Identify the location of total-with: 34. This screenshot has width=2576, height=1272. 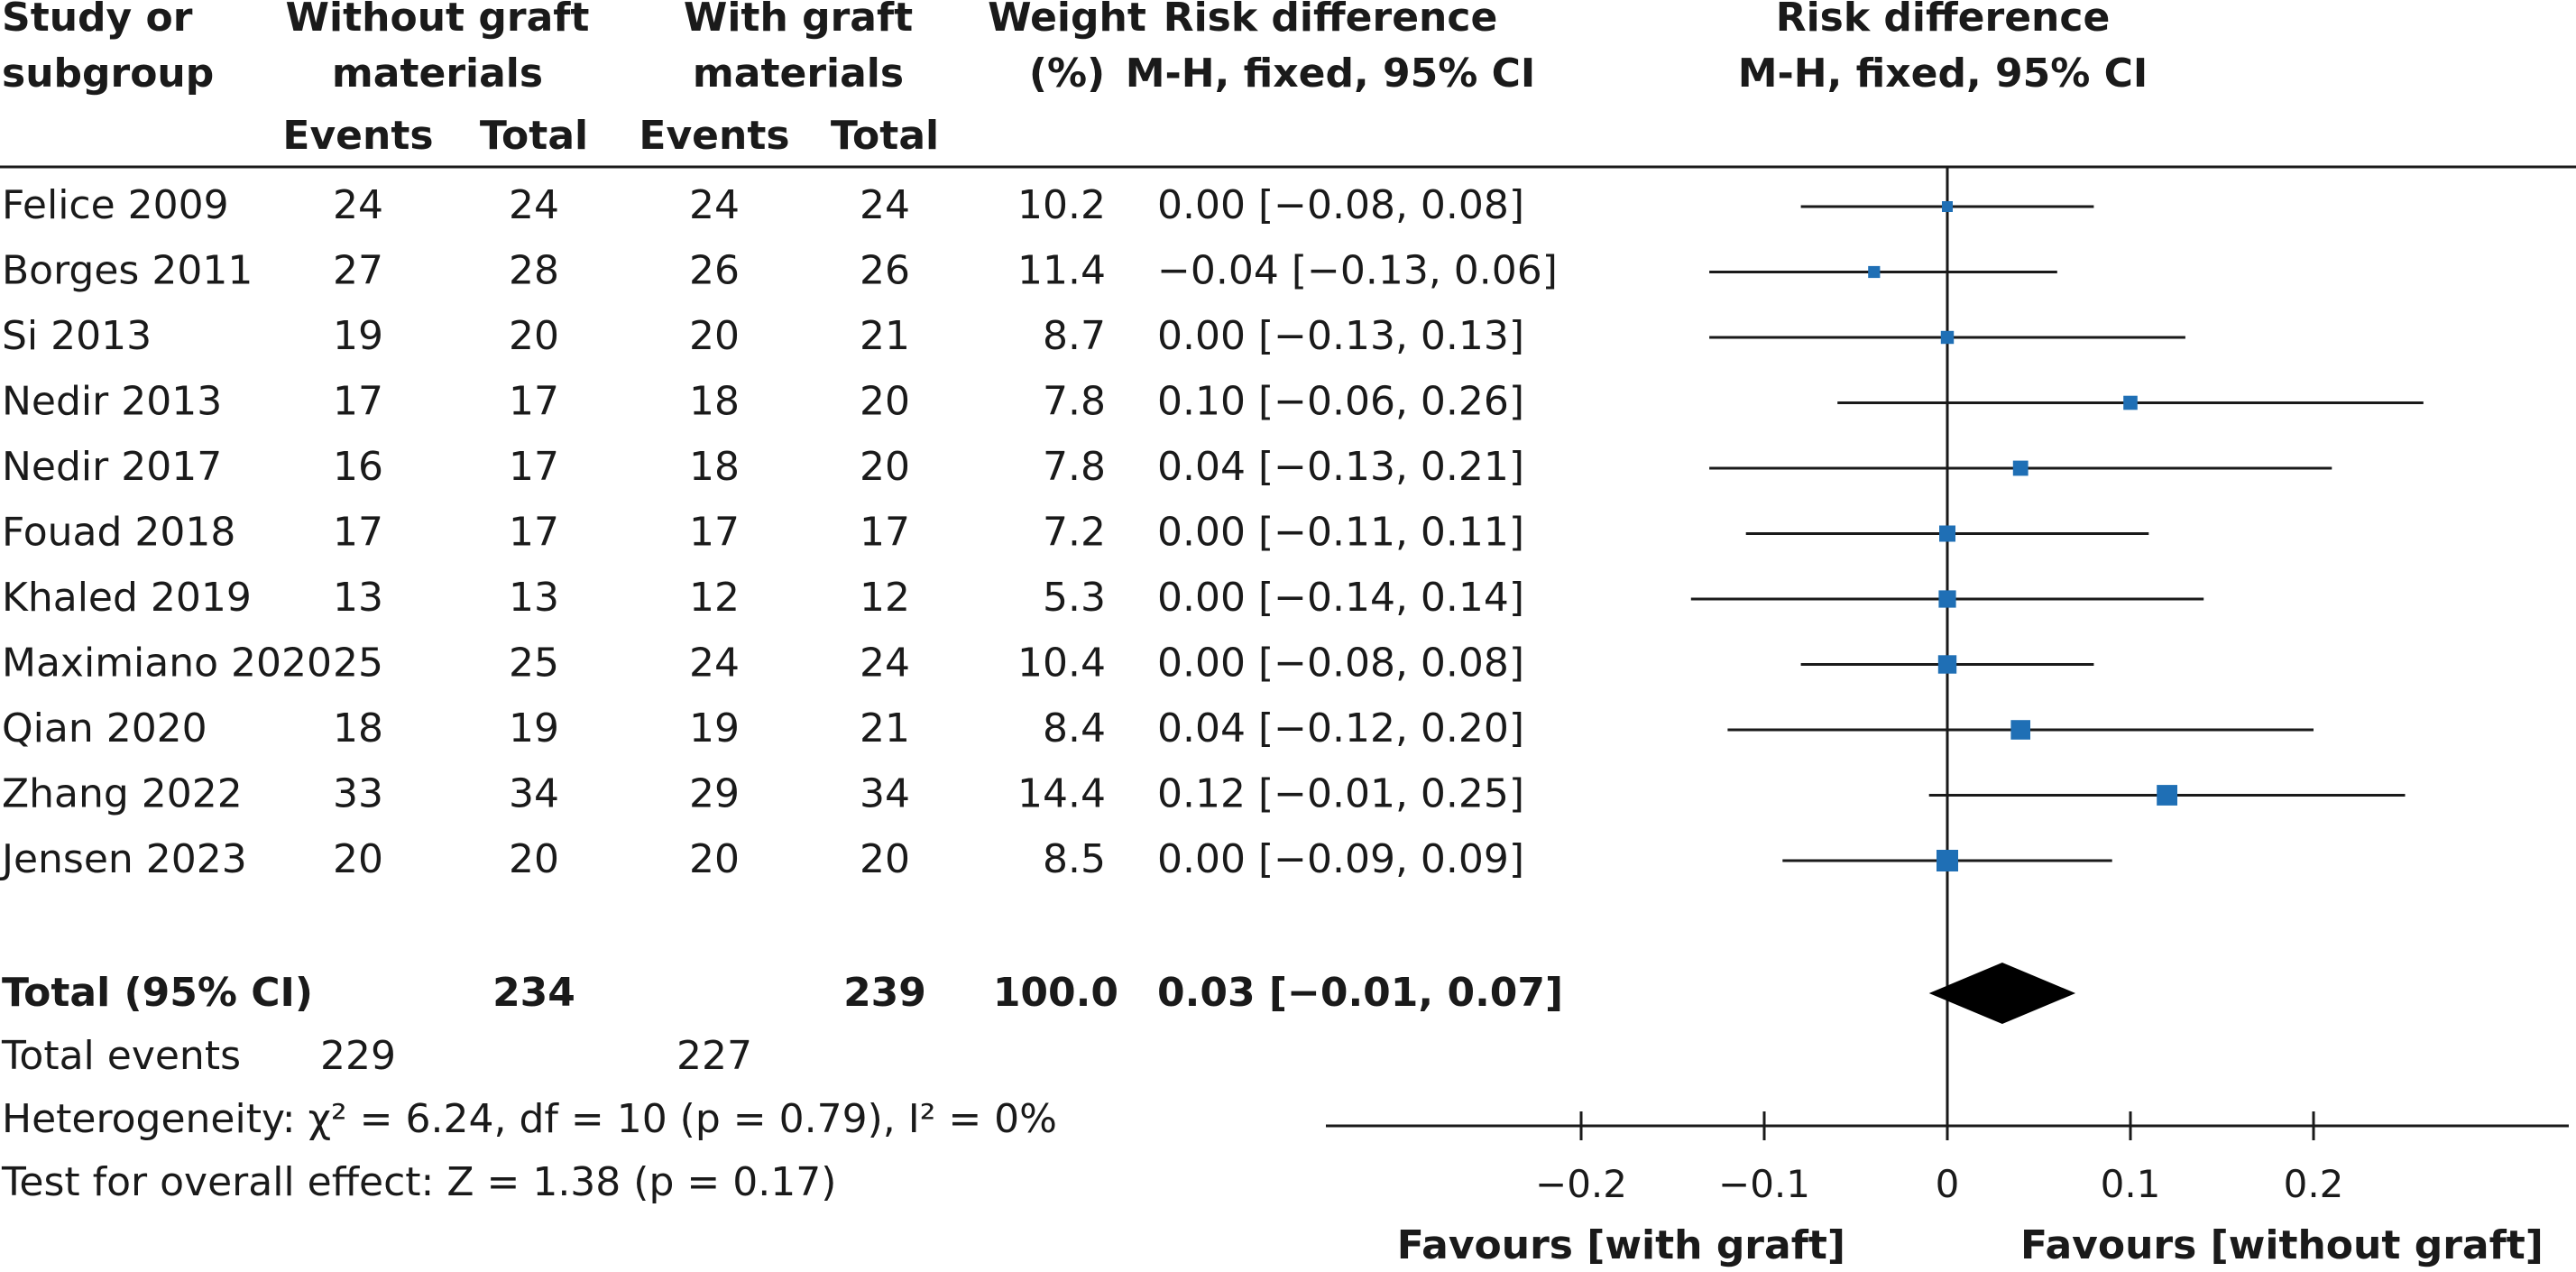
(885, 794).